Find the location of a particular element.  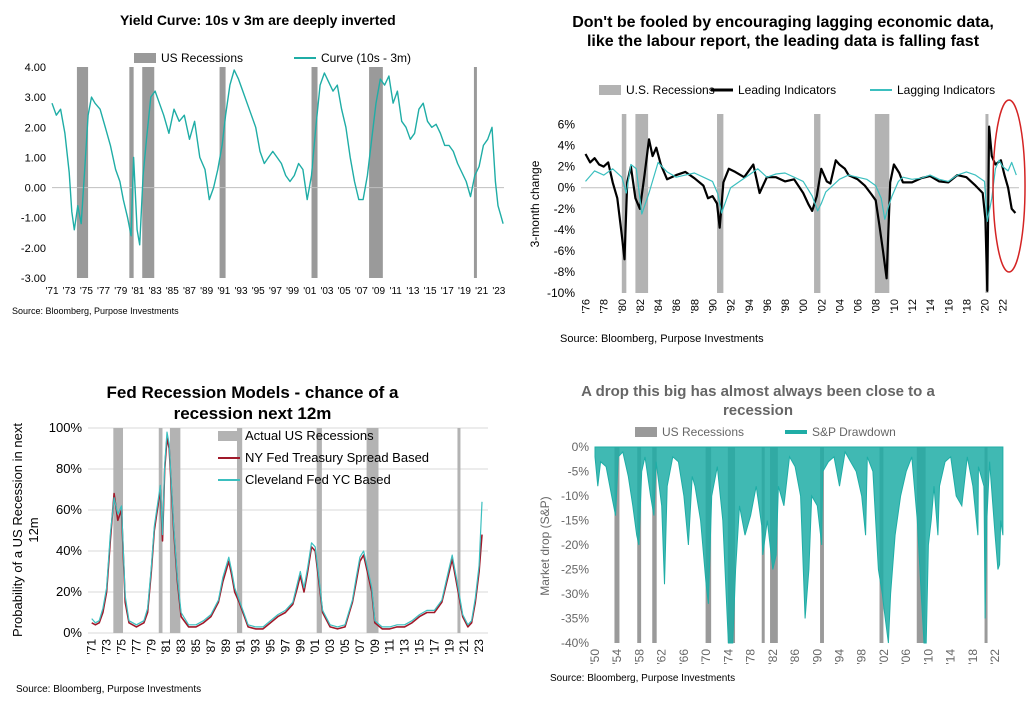

highlight-ellipse is located at coordinates (1009, 186).